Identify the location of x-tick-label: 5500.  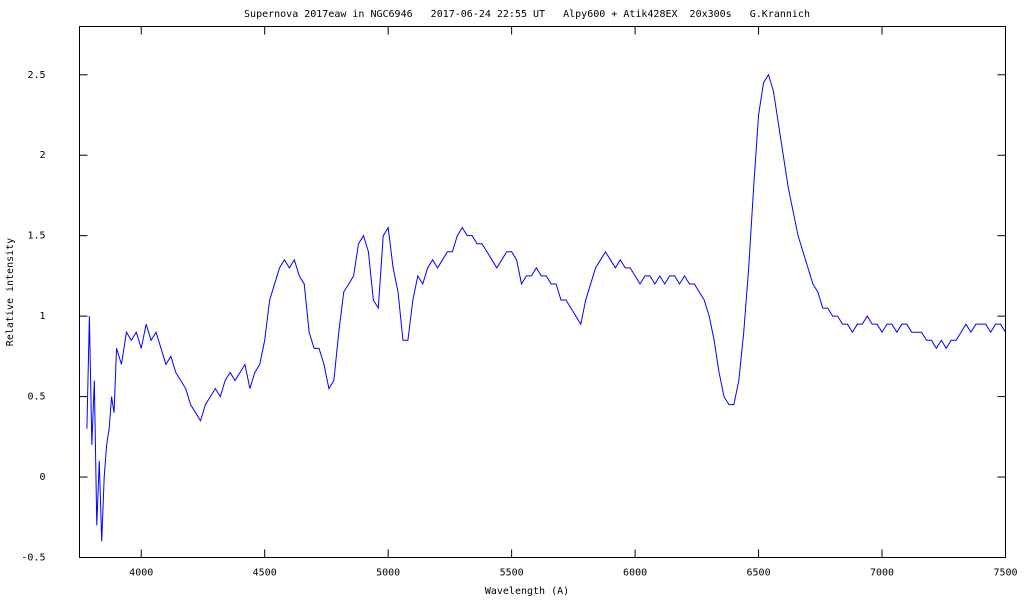
(512, 573).